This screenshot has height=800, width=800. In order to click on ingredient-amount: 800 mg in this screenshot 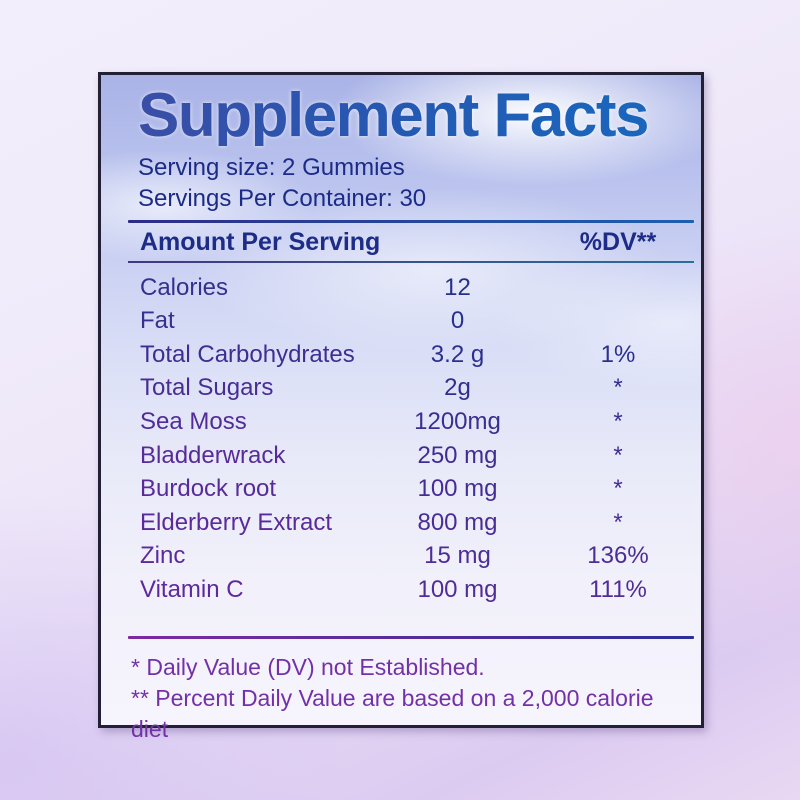, I will do `click(457, 522)`.